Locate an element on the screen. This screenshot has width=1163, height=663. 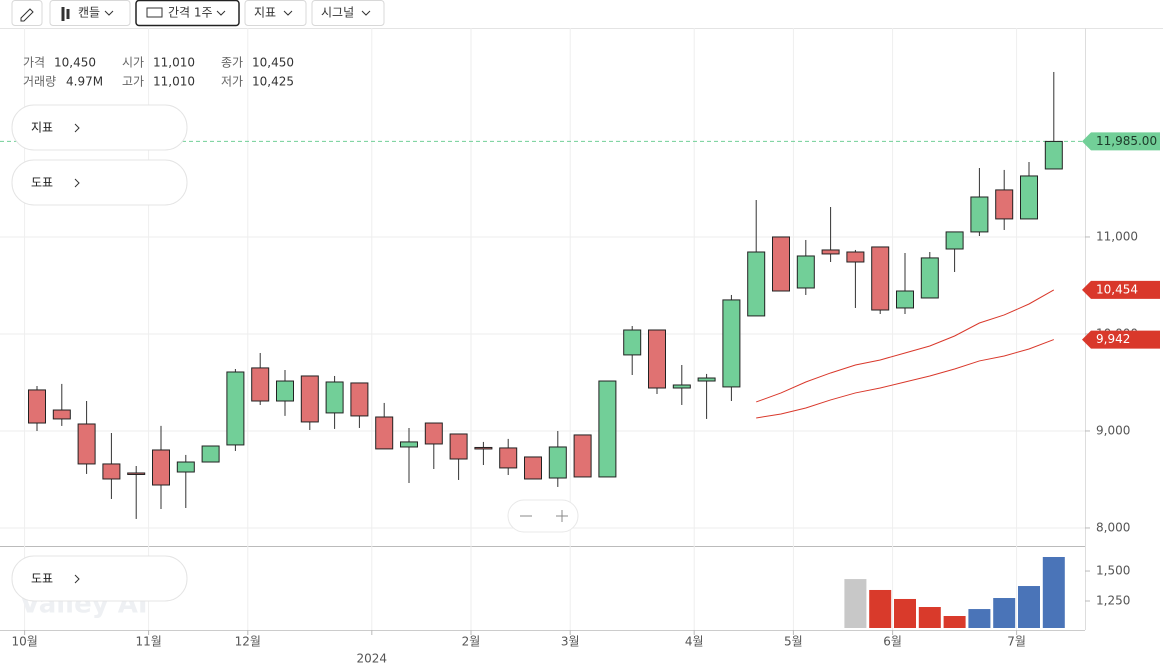
indicator-button is located at coordinates (275, 13).